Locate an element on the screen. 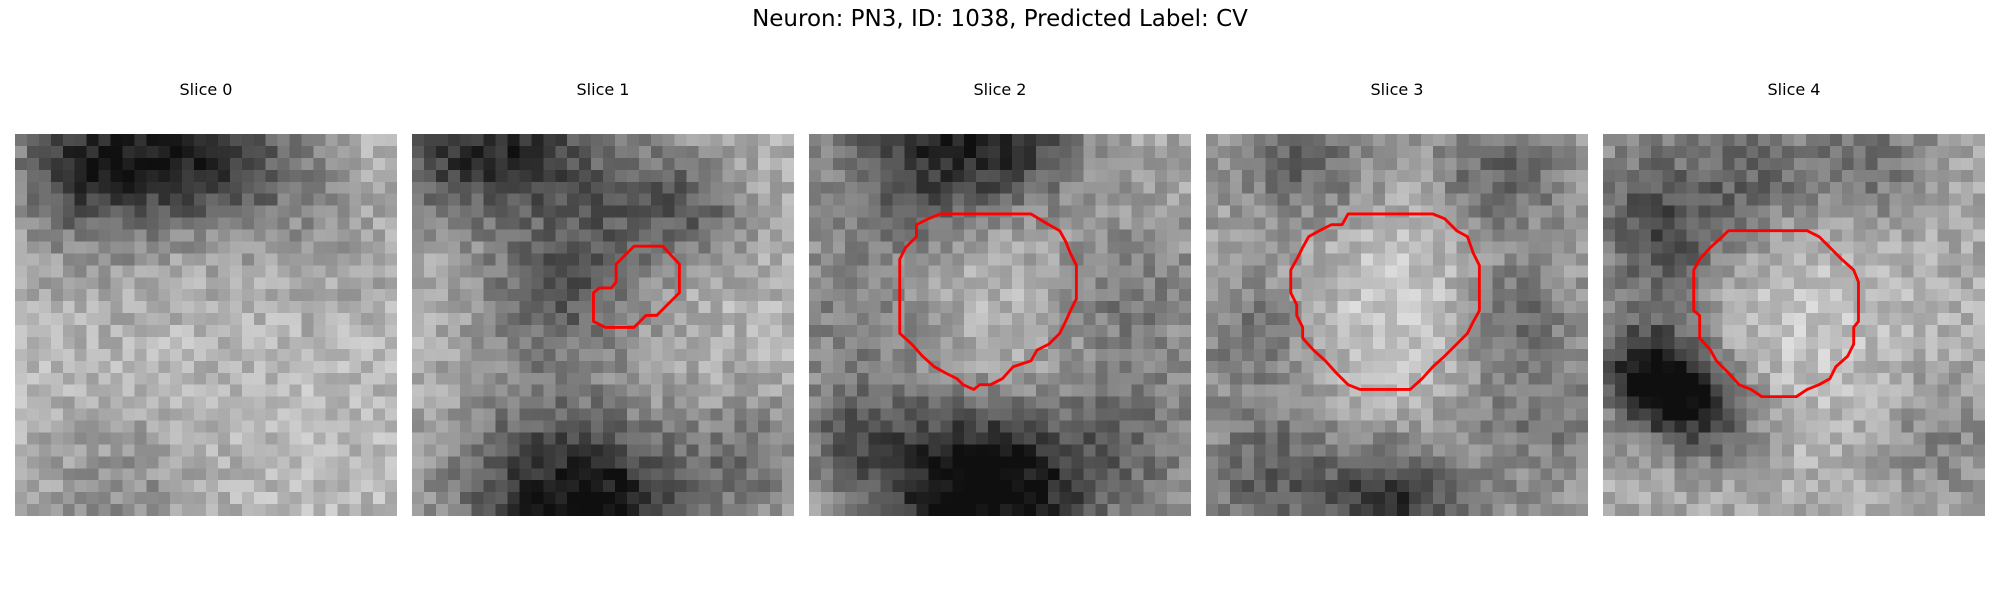 This screenshot has height=600, width=2000. slice-title: Slice 2 is located at coordinates (1000, 89).